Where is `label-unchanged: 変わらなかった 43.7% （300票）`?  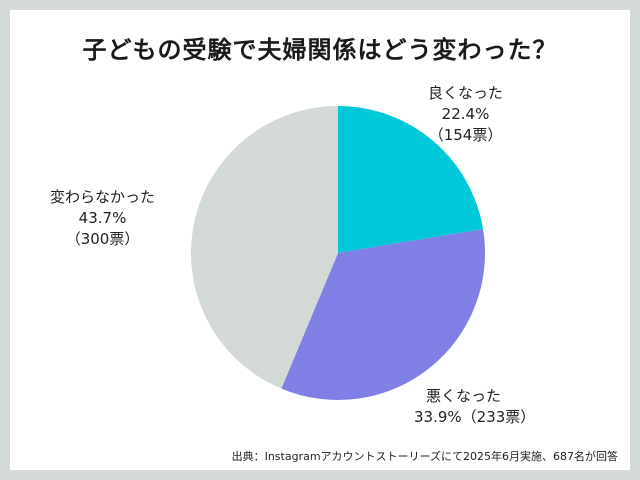 label-unchanged: 変わらなかった 43.7% （300票） is located at coordinates (102, 218).